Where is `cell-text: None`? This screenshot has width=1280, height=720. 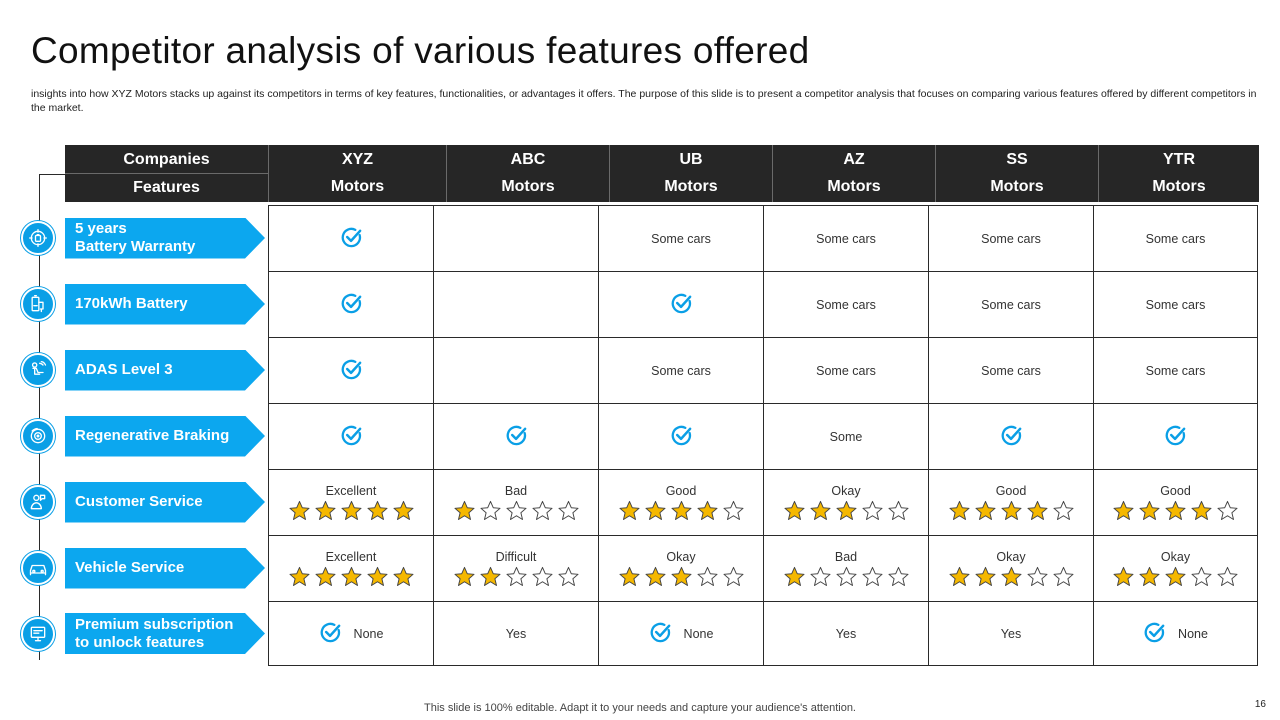 cell-text: None is located at coordinates (698, 633).